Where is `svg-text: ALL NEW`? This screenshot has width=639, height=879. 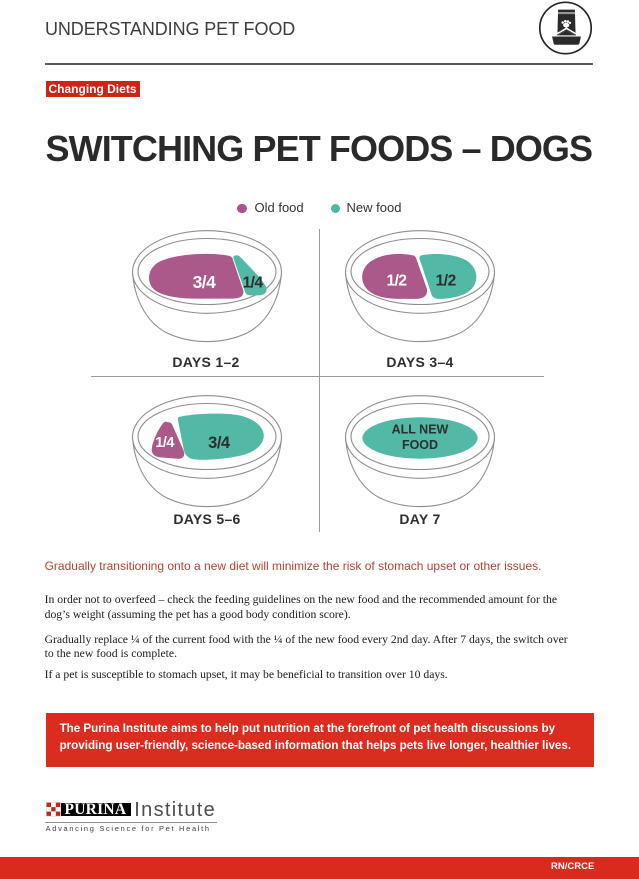 svg-text: ALL NEW is located at coordinates (420, 430).